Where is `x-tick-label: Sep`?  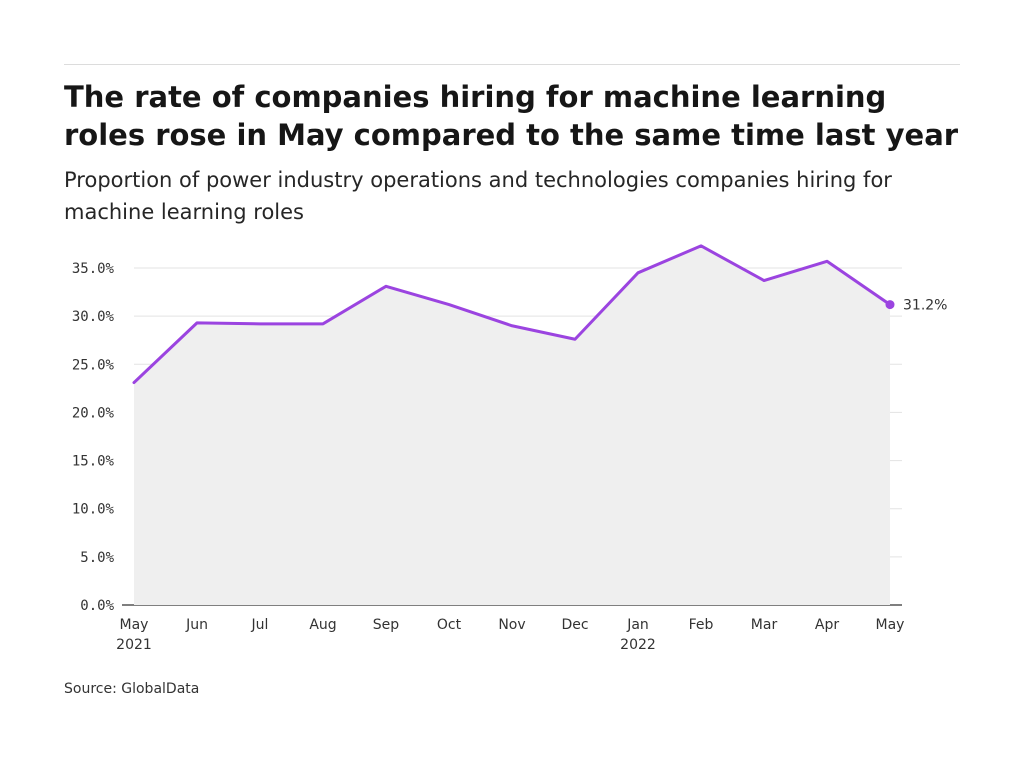
x-tick-label: Sep is located at coordinates (386, 625).